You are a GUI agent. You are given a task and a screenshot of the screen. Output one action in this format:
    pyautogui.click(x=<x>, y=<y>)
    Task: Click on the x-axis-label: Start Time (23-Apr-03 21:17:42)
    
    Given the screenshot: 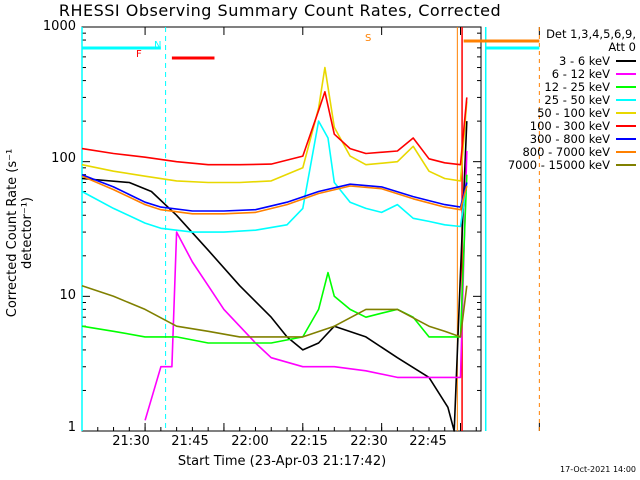 What is the action you would take?
    pyautogui.click(x=282, y=461)
    